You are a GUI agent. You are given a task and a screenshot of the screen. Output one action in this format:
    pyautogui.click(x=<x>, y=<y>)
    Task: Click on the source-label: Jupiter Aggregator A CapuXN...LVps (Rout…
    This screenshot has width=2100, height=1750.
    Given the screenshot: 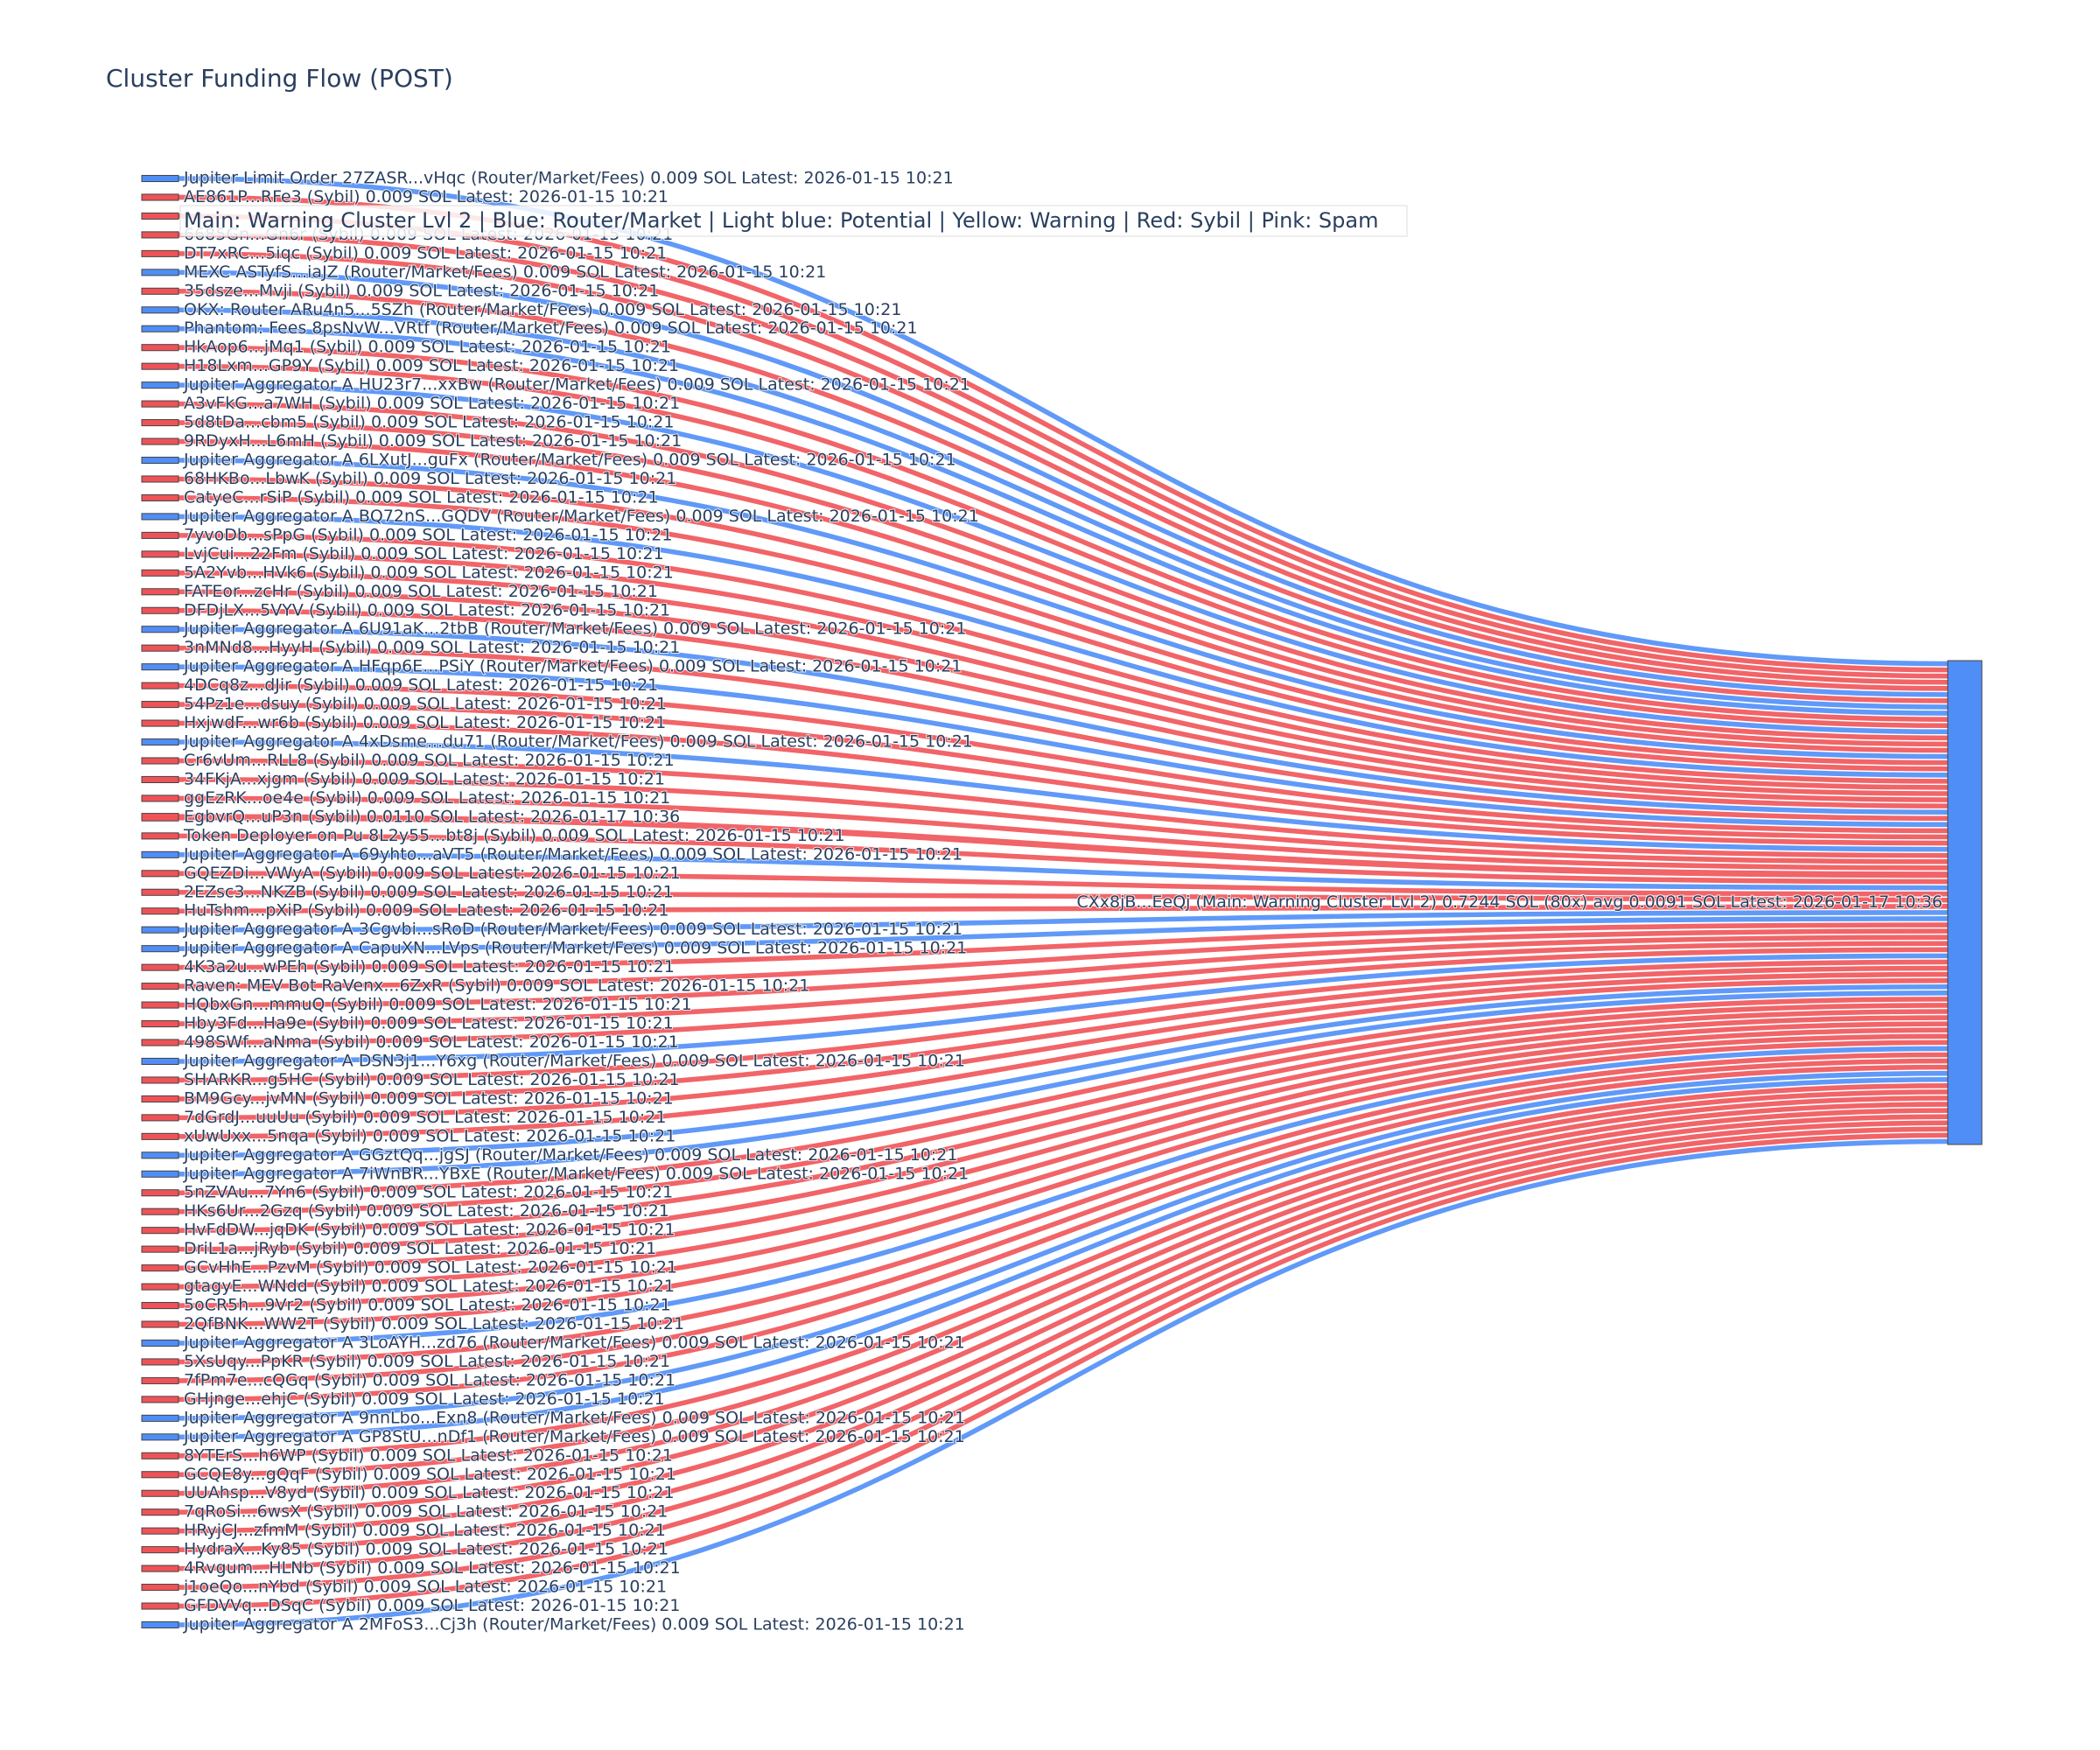 What is the action you would take?
    pyautogui.click(x=575, y=948)
    